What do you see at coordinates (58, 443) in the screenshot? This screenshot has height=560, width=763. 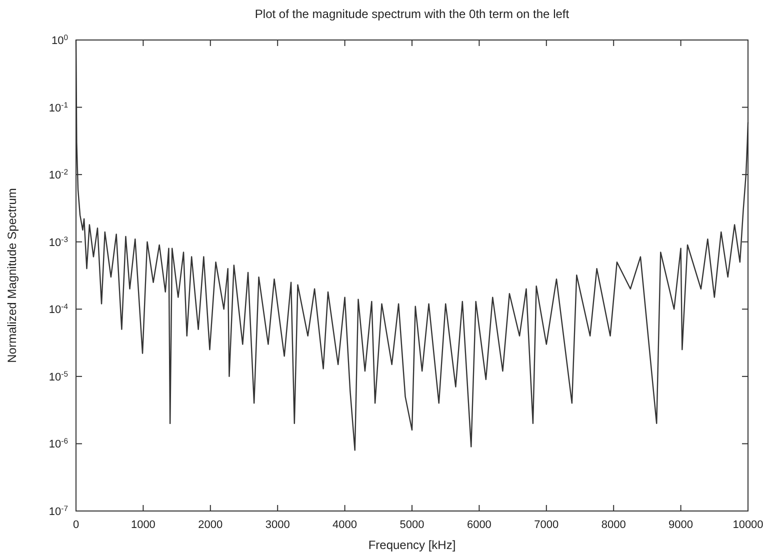 I see `y-tick-label: 10$^{-6}$` at bounding box center [58, 443].